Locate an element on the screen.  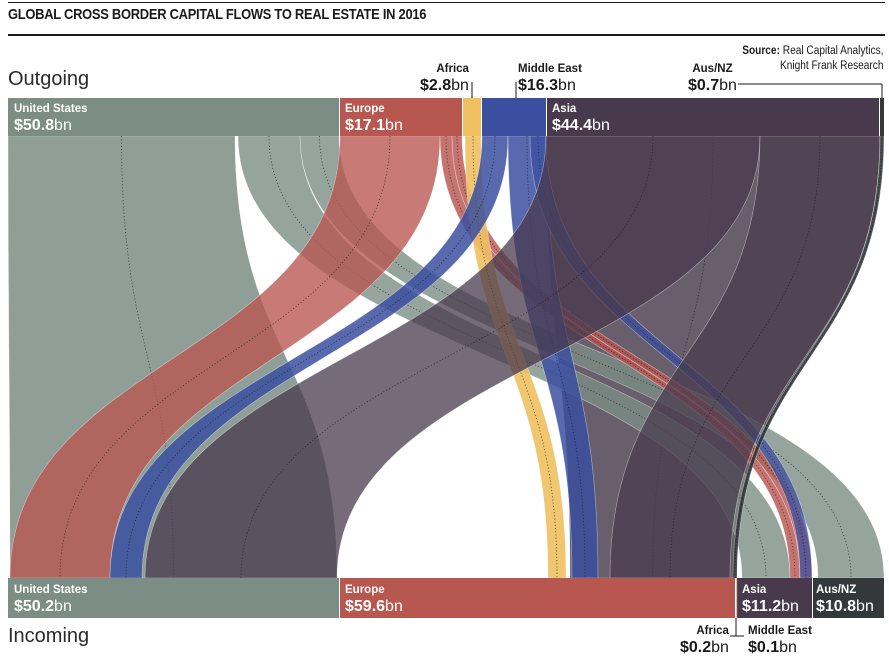
incoming-aus-nz-value: $10.8 is located at coordinates (836, 606).